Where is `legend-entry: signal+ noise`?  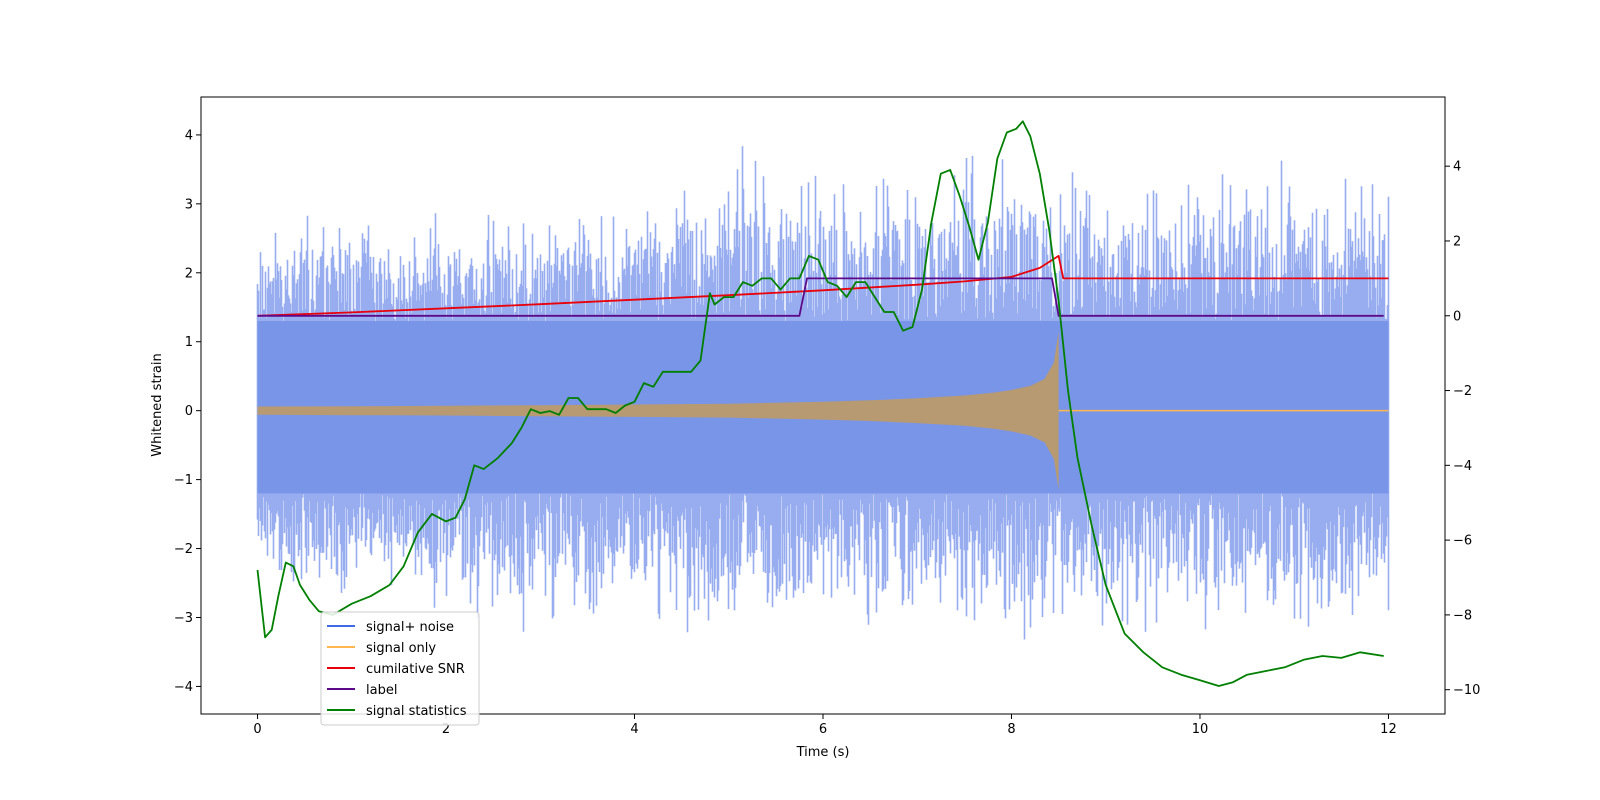
legend-entry: signal+ noise is located at coordinates (410, 627).